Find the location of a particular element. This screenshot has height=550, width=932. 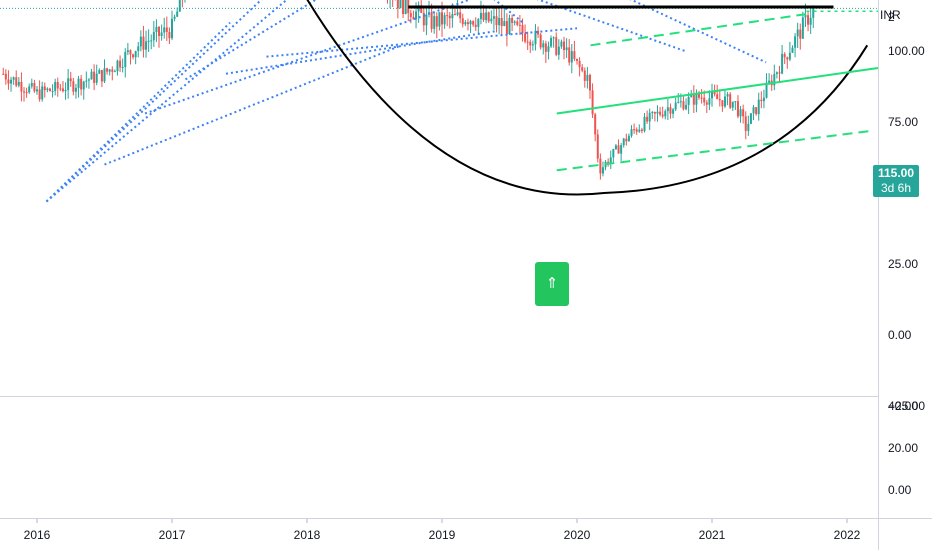

currency-label: INR is located at coordinates (890, 15).